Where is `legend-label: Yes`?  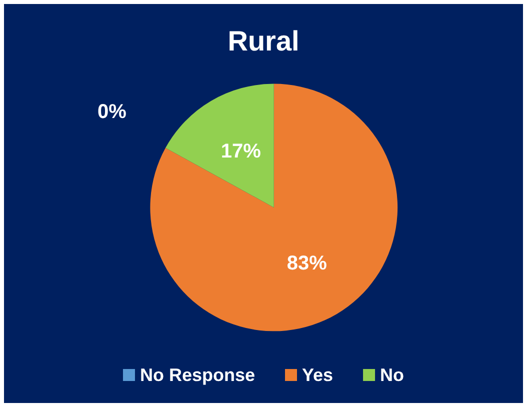 legend-label: Yes is located at coordinates (318, 375).